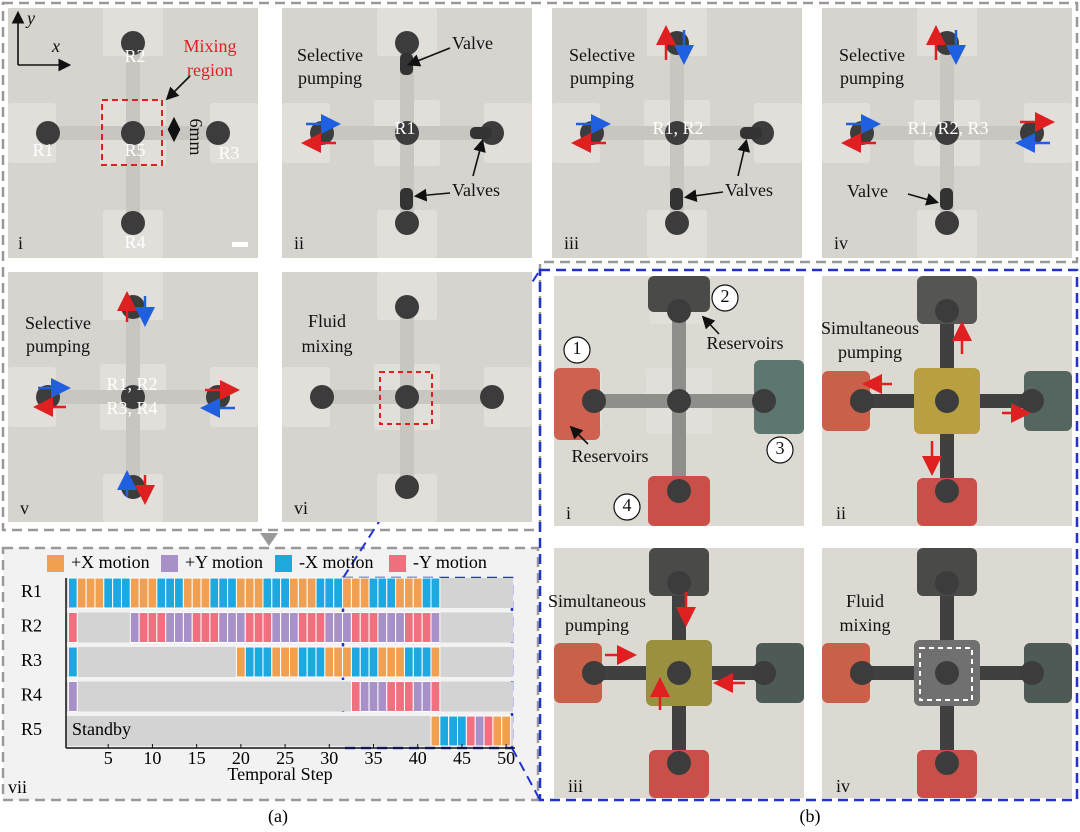 This screenshot has width=1080, height=832. Describe the element at coordinates (946, 401) in the screenshot. I see `photo-panel: Simultaneous pumping ii` at that location.